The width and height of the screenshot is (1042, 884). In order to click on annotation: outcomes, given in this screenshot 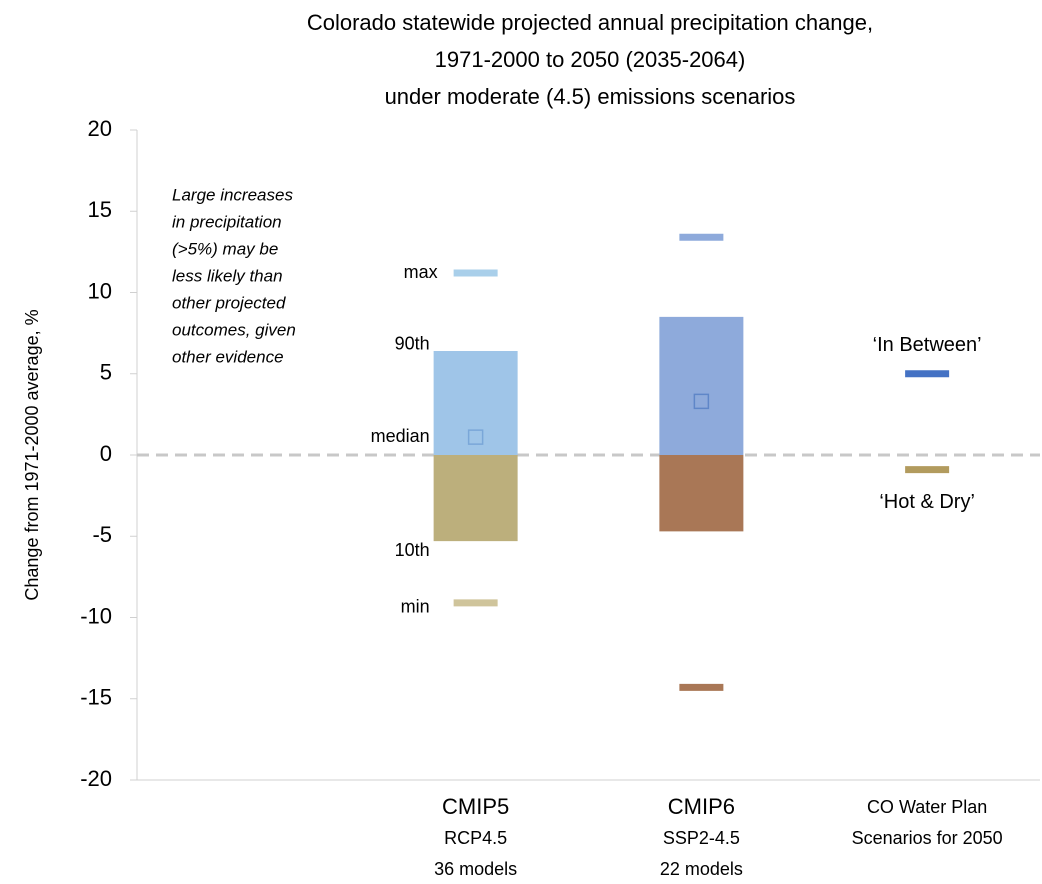, I will do `click(234, 329)`.